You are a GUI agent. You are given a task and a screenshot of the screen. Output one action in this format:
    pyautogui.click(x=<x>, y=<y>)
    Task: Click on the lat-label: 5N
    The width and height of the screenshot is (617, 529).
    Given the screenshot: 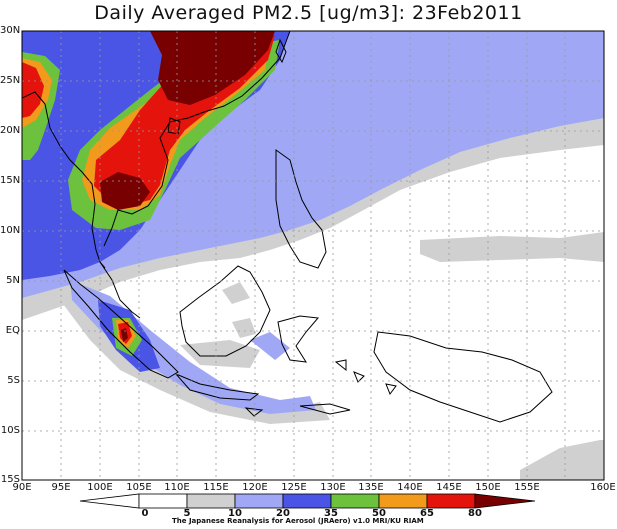 What is the action you would take?
    pyautogui.click(x=13, y=280)
    